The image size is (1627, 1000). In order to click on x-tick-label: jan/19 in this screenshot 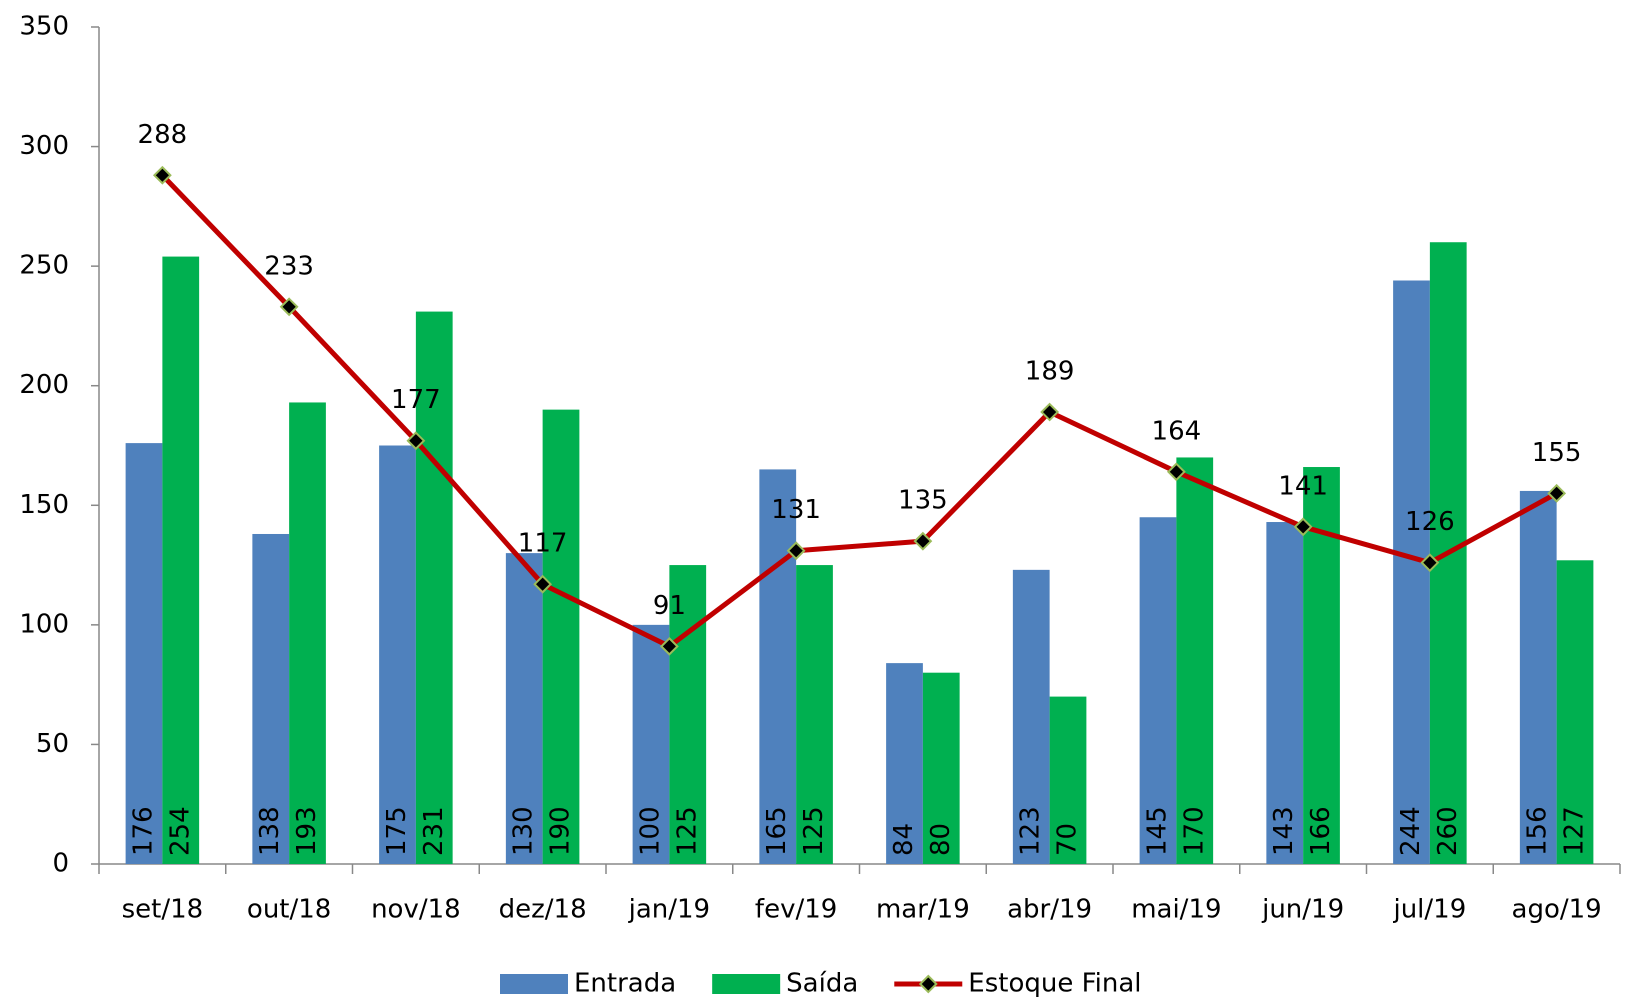, I will do `click(669, 910)`.